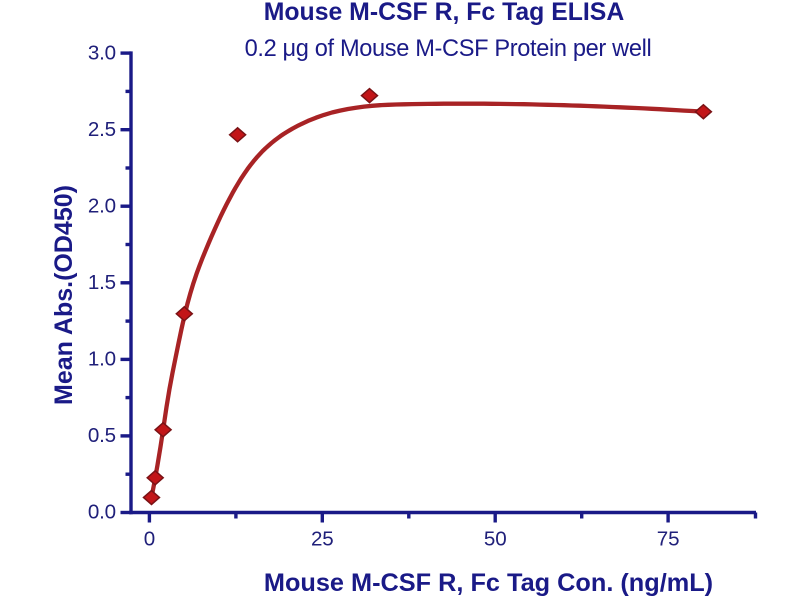  Describe the element at coordinates (102, 435) in the screenshot. I see `svg-text: 0.5` at that location.